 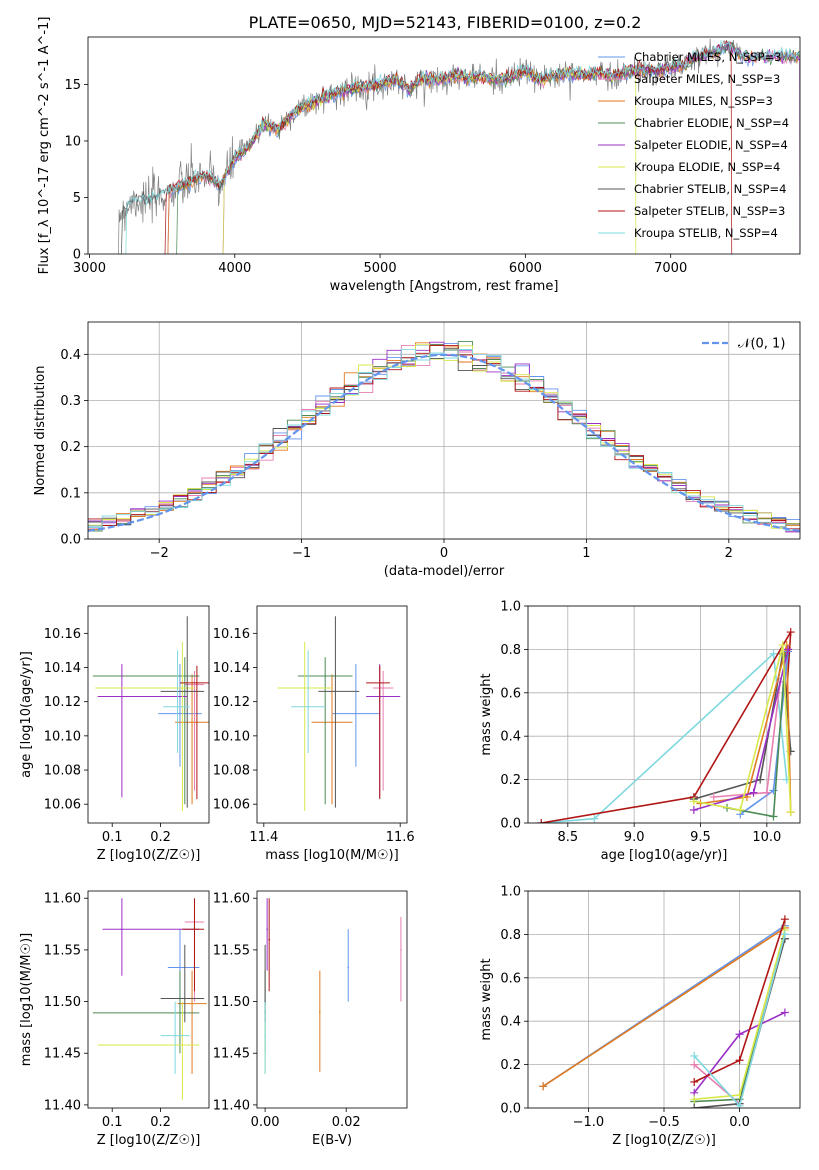 What do you see at coordinates (332, 1140) in the screenshot?
I see `x-axis-label: E(B-V)` at bounding box center [332, 1140].